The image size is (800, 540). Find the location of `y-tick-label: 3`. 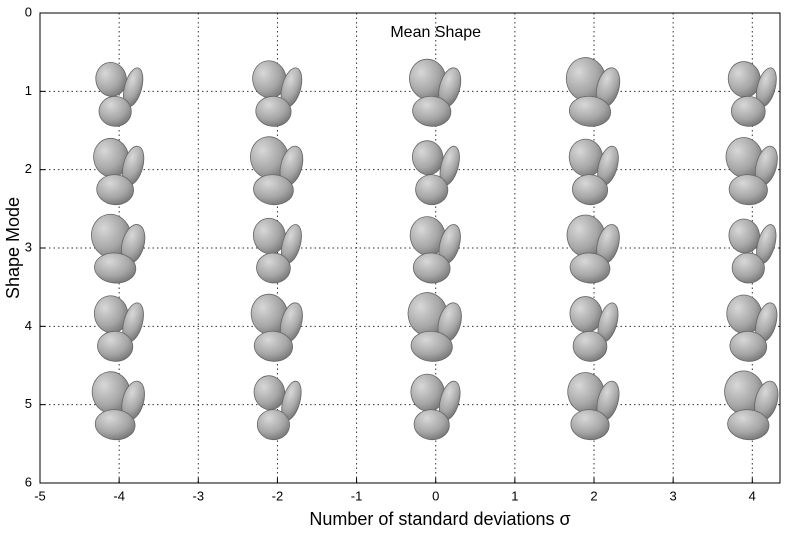

y-tick-label: 3 is located at coordinates (28, 246).